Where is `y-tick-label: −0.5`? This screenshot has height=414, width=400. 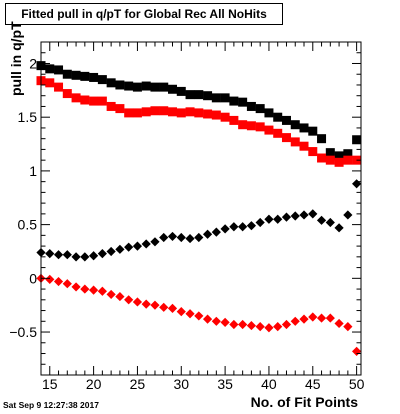
y-tick-label: −0.5 is located at coordinates (23, 332).